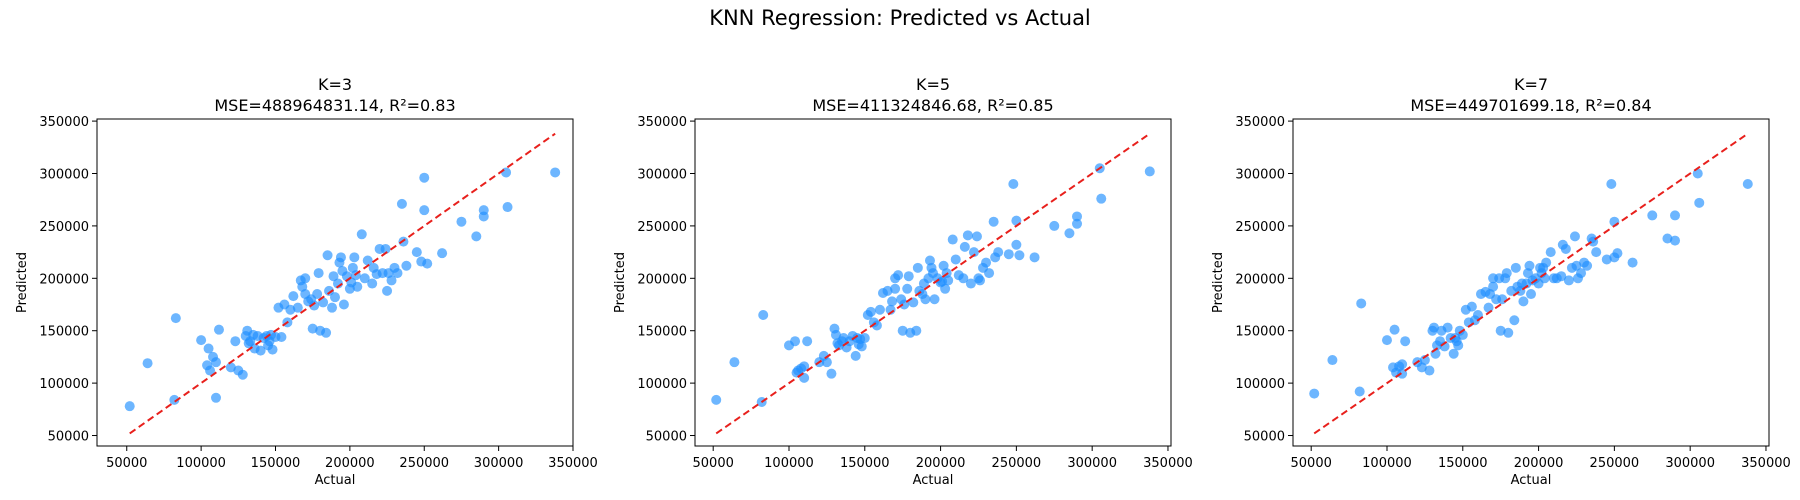  I want to click on identity-line, so click(342, 283).